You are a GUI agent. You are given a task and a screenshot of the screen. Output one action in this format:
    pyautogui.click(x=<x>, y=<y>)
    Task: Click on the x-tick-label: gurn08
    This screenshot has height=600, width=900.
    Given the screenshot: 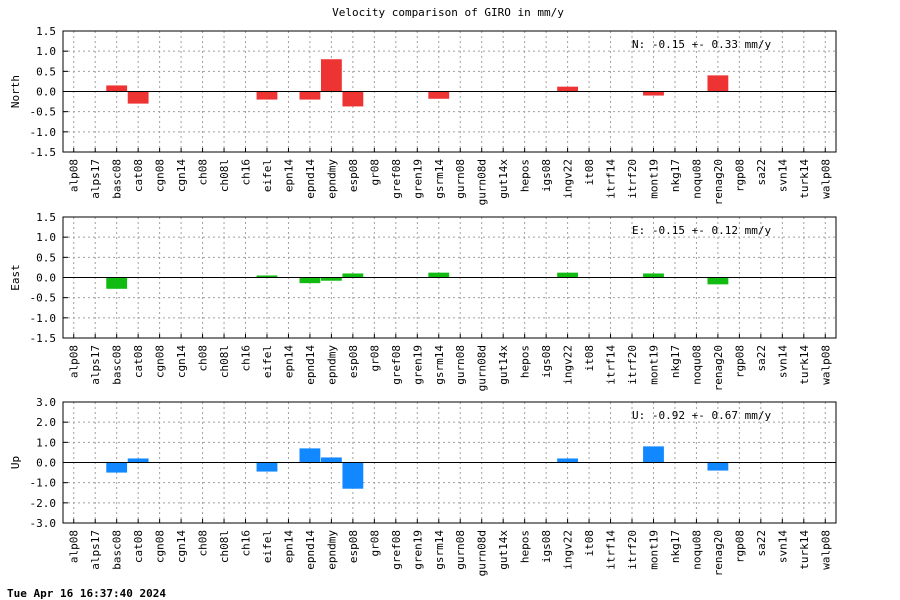 What is the action you would take?
    pyautogui.click(x=460, y=365)
    